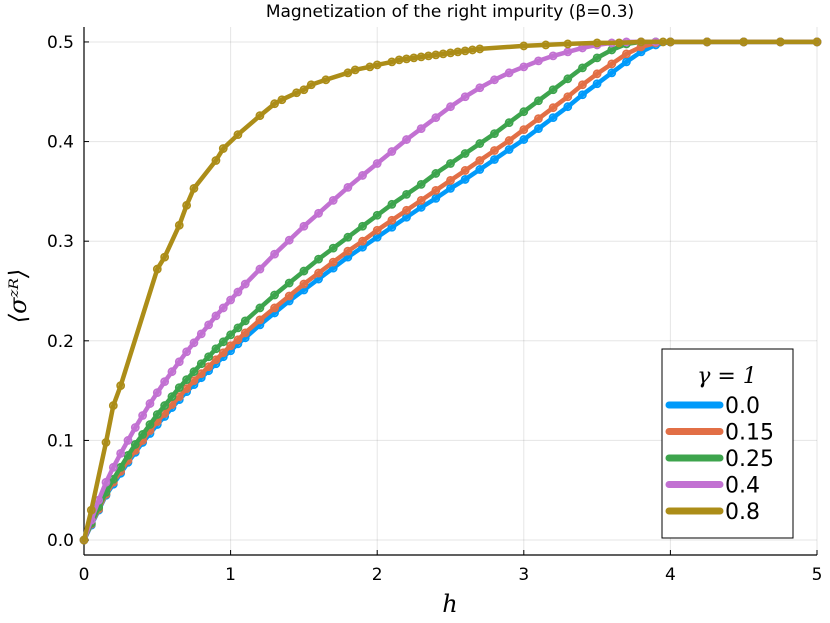 The image size is (830, 623). What do you see at coordinates (727, 376) in the screenshot?
I see `legend-title: γ = 1` at bounding box center [727, 376].